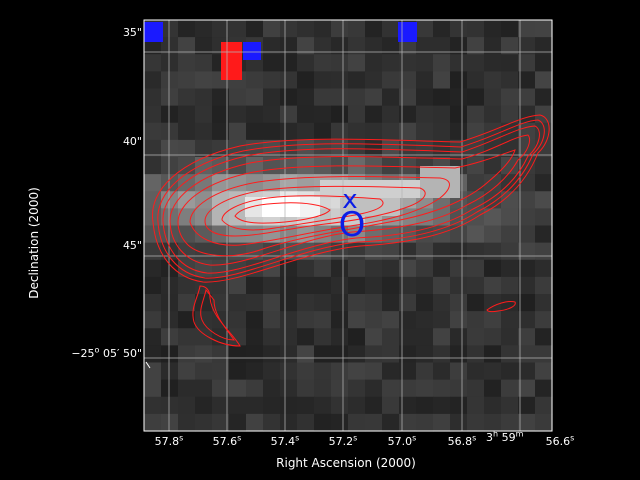  I want to click on y-tick-label-arcmin: 05′ 50", so click(120, 353).